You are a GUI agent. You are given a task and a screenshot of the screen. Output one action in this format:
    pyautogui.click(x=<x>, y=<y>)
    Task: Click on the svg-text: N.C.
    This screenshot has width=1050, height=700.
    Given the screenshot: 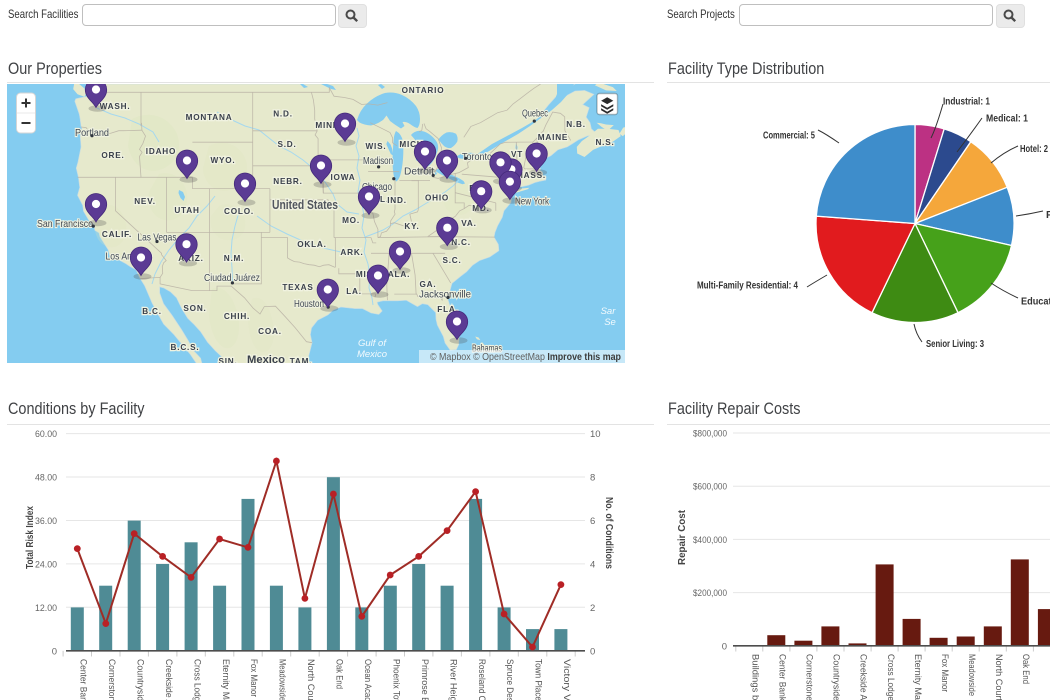 What is the action you would take?
    pyautogui.click(x=461, y=242)
    